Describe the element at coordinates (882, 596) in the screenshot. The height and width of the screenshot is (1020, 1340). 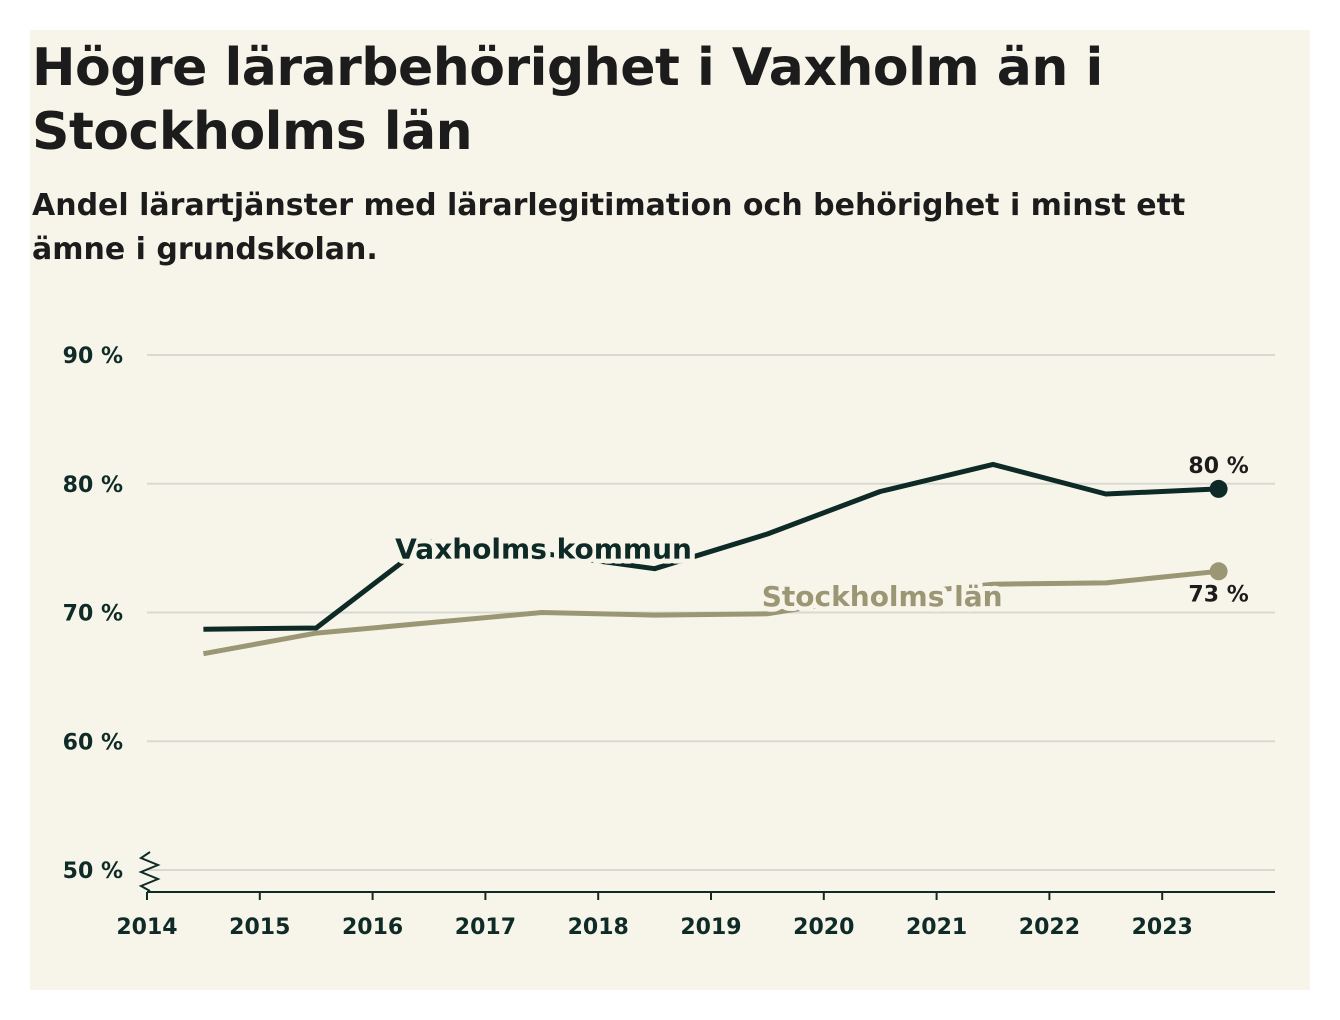
I see `series-label-stockholm: Stockholms län` at that location.